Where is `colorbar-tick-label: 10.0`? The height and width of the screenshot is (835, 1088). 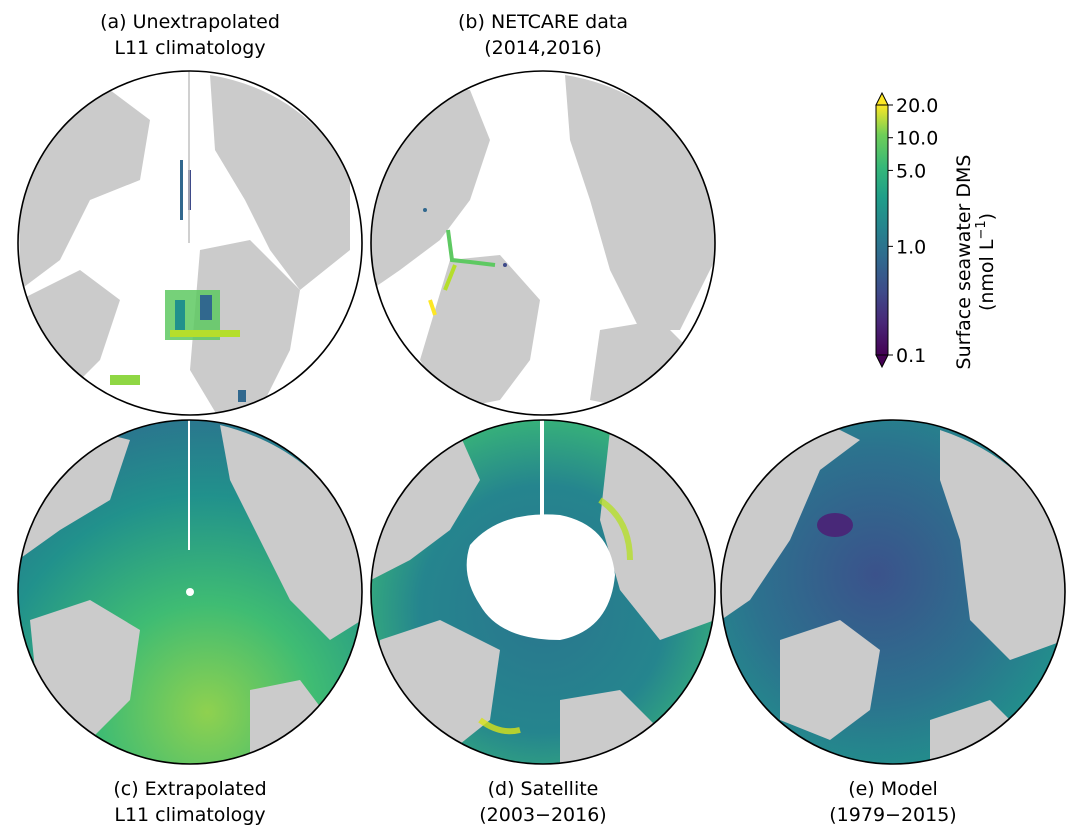
colorbar-tick-label: 10.0 is located at coordinates (917, 139).